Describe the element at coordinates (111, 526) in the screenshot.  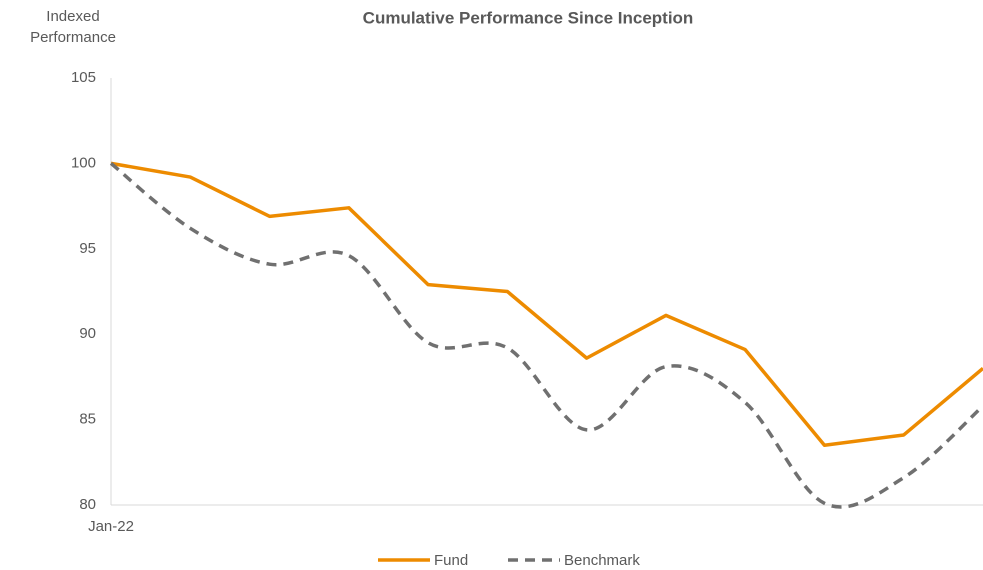
I see `x-tick-label: Jan-22` at that location.